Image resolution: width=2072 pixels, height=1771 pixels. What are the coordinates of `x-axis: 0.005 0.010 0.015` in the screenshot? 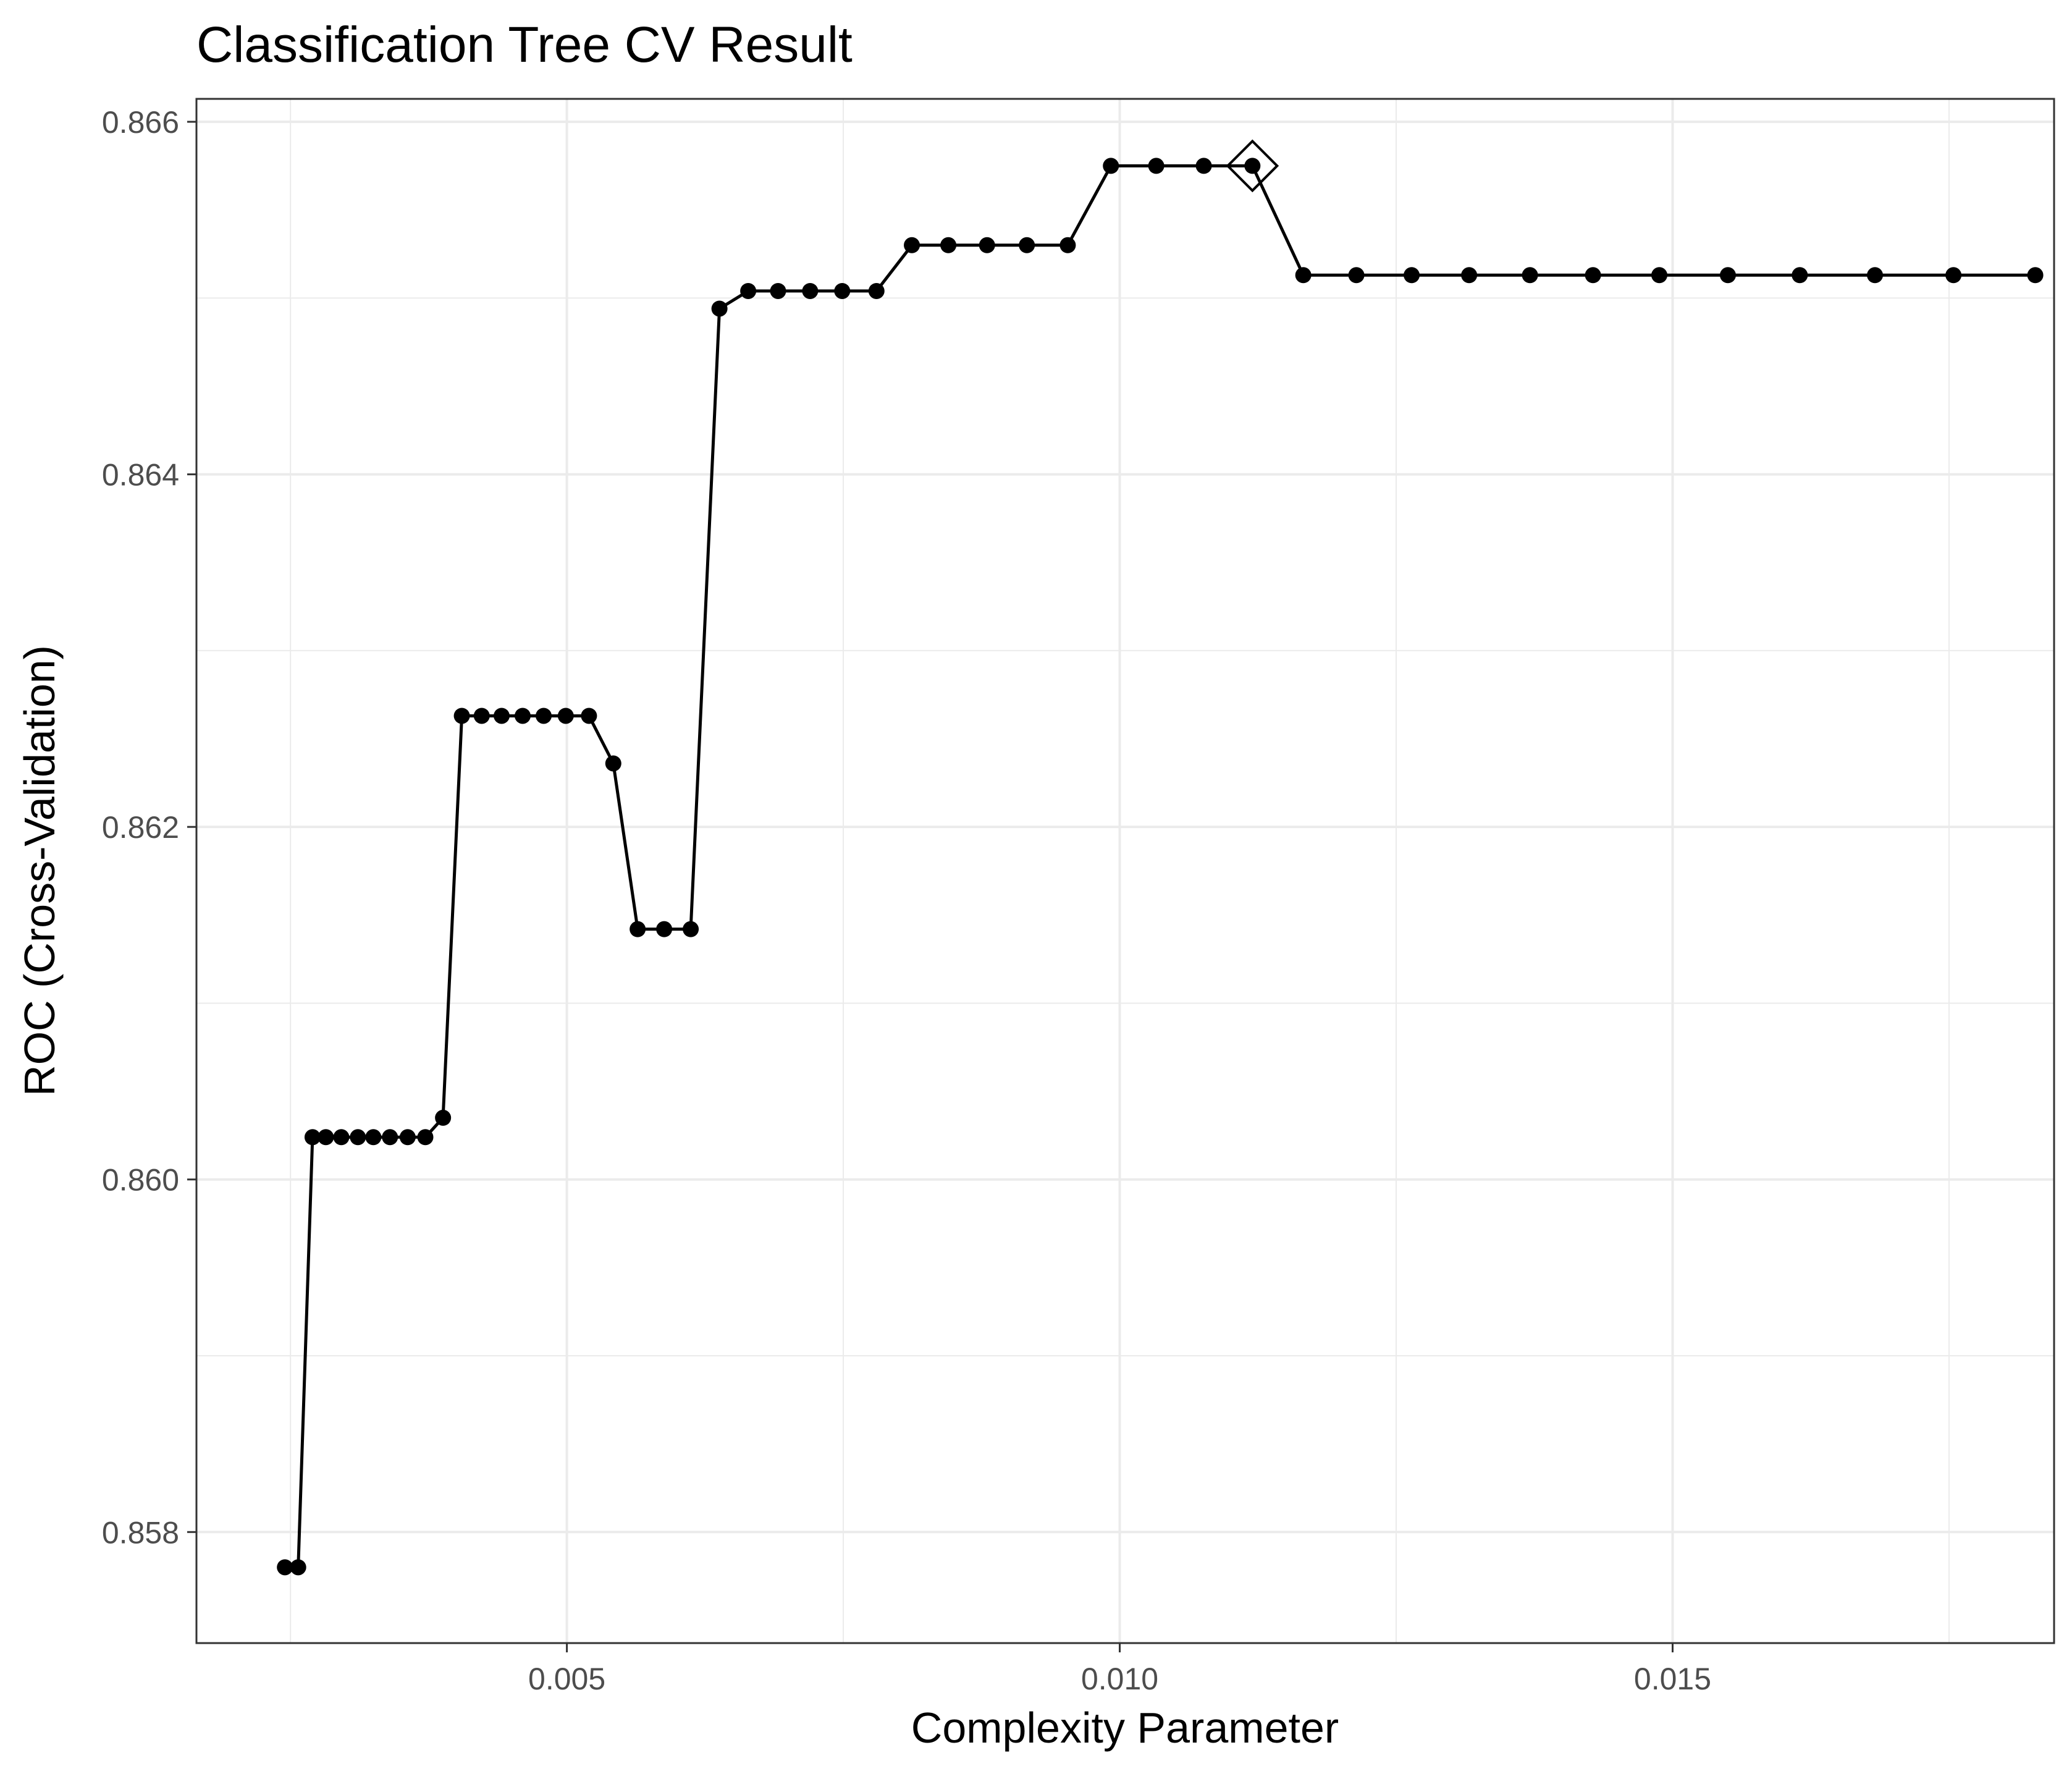 It's located at (1119, 1669).